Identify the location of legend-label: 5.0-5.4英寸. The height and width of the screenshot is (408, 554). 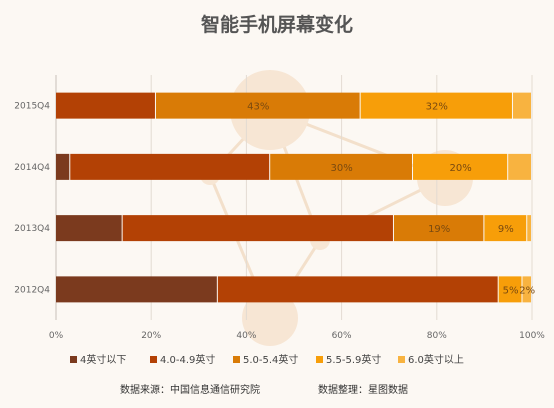
(270, 359).